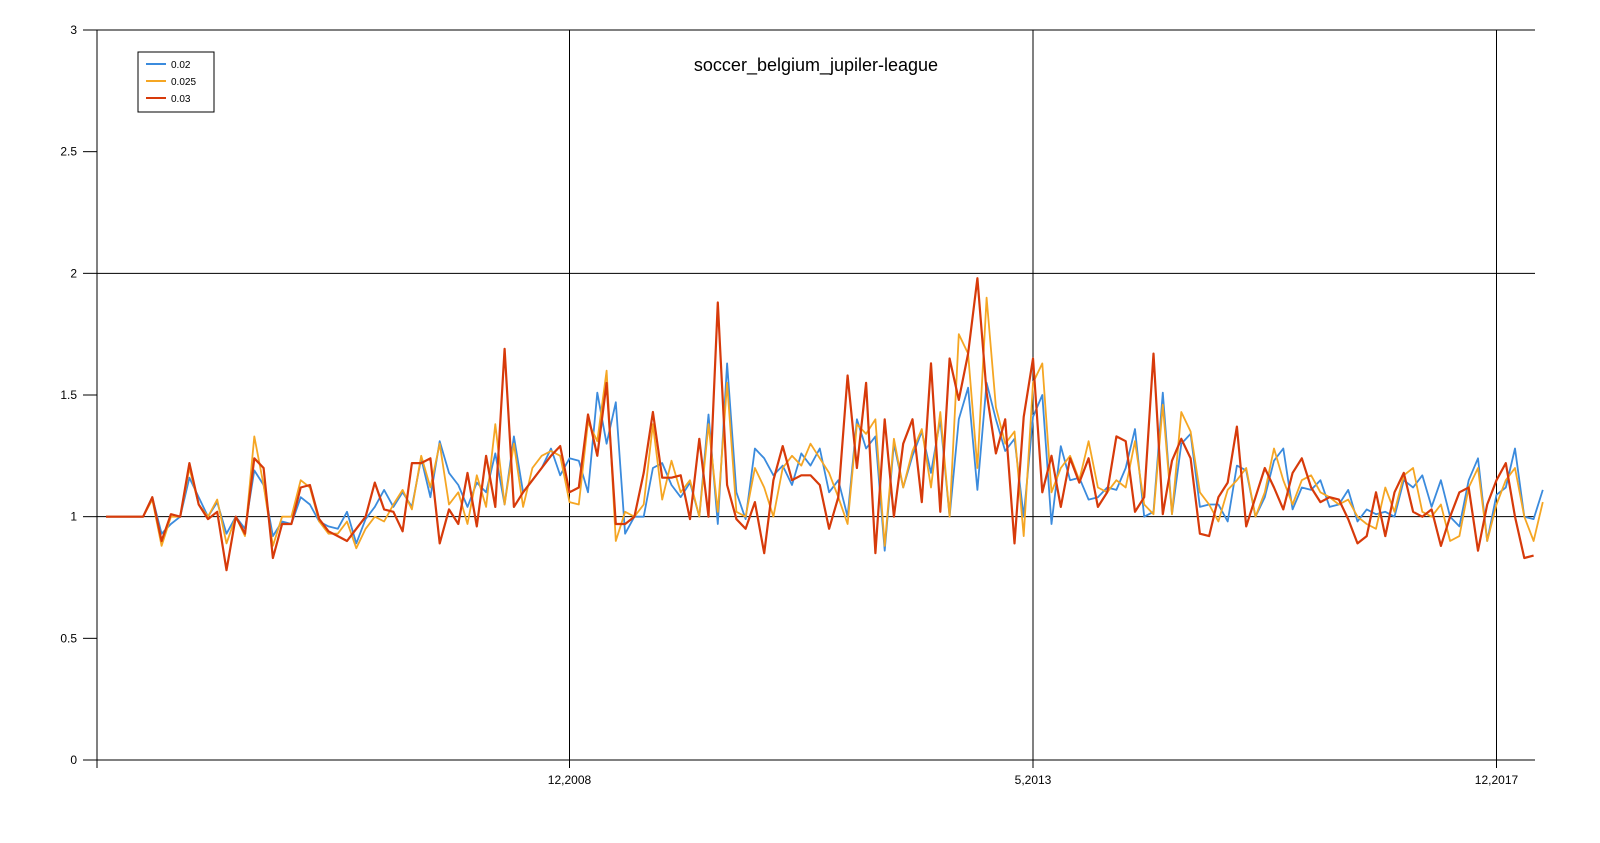 The image size is (1600, 843). I want to click on legend-label: 0.02, so click(181, 65).